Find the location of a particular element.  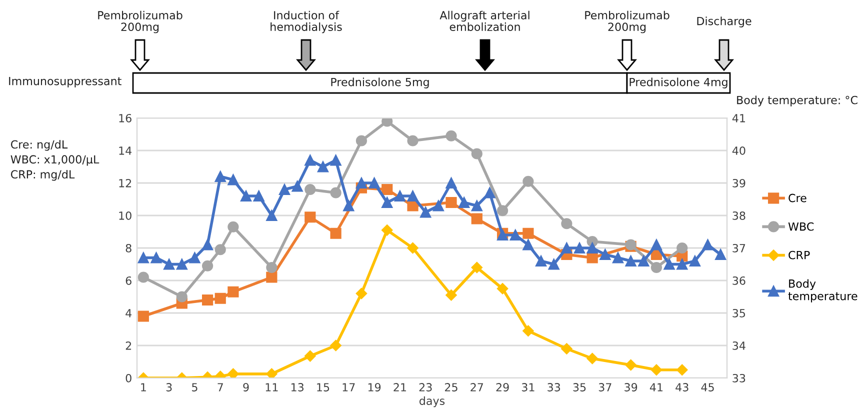

x-tick-label: 5 is located at coordinates (195, 387).